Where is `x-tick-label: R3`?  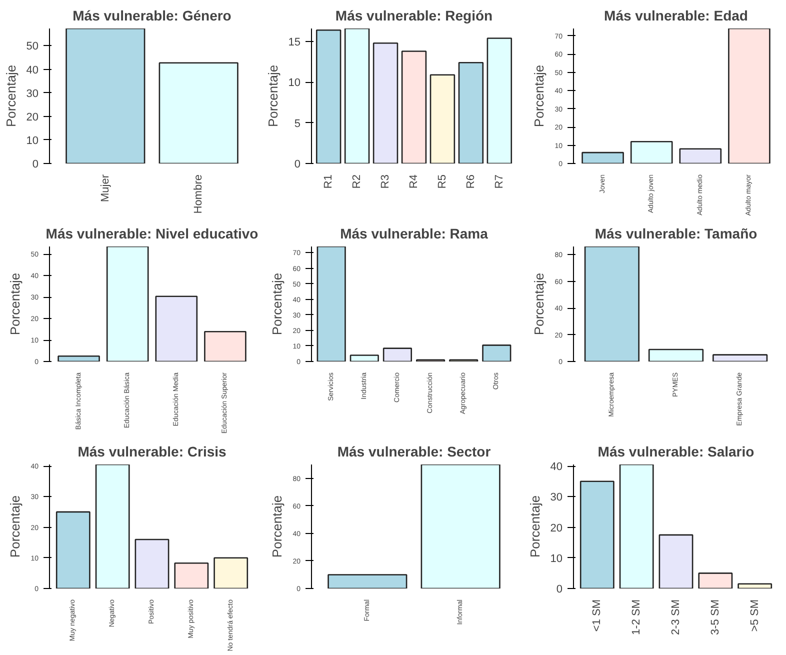 x-tick-label: R3 is located at coordinates (386, 181).